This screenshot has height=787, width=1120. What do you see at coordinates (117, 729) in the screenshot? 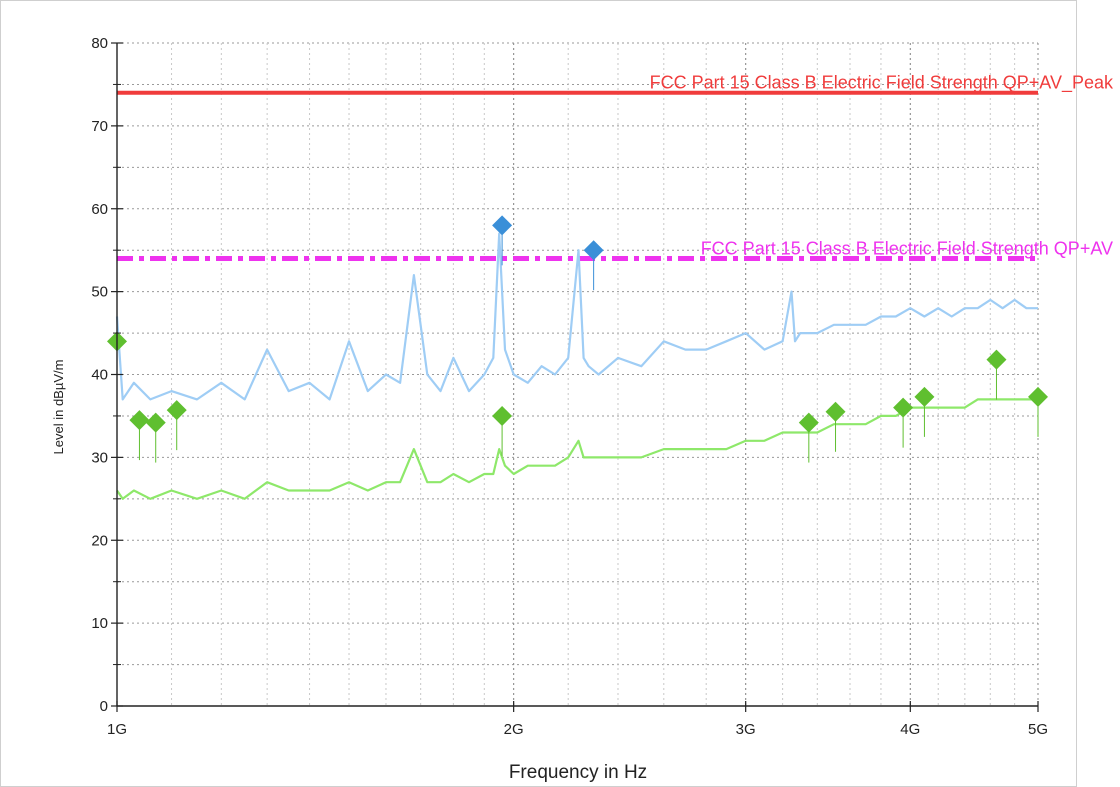
I see `x-tick-label: 1G` at bounding box center [117, 729].